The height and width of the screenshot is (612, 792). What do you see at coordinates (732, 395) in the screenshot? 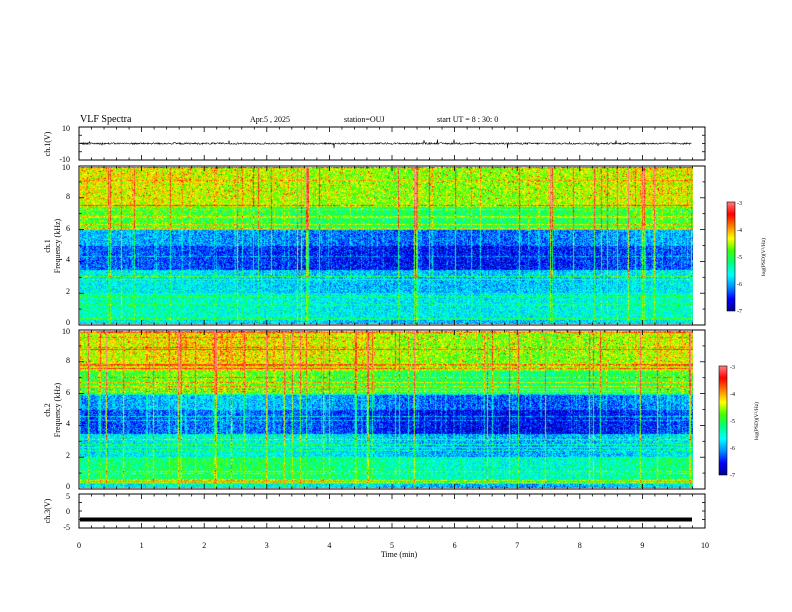
I see `ch2-cbar-tick--4: -4` at bounding box center [732, 395].